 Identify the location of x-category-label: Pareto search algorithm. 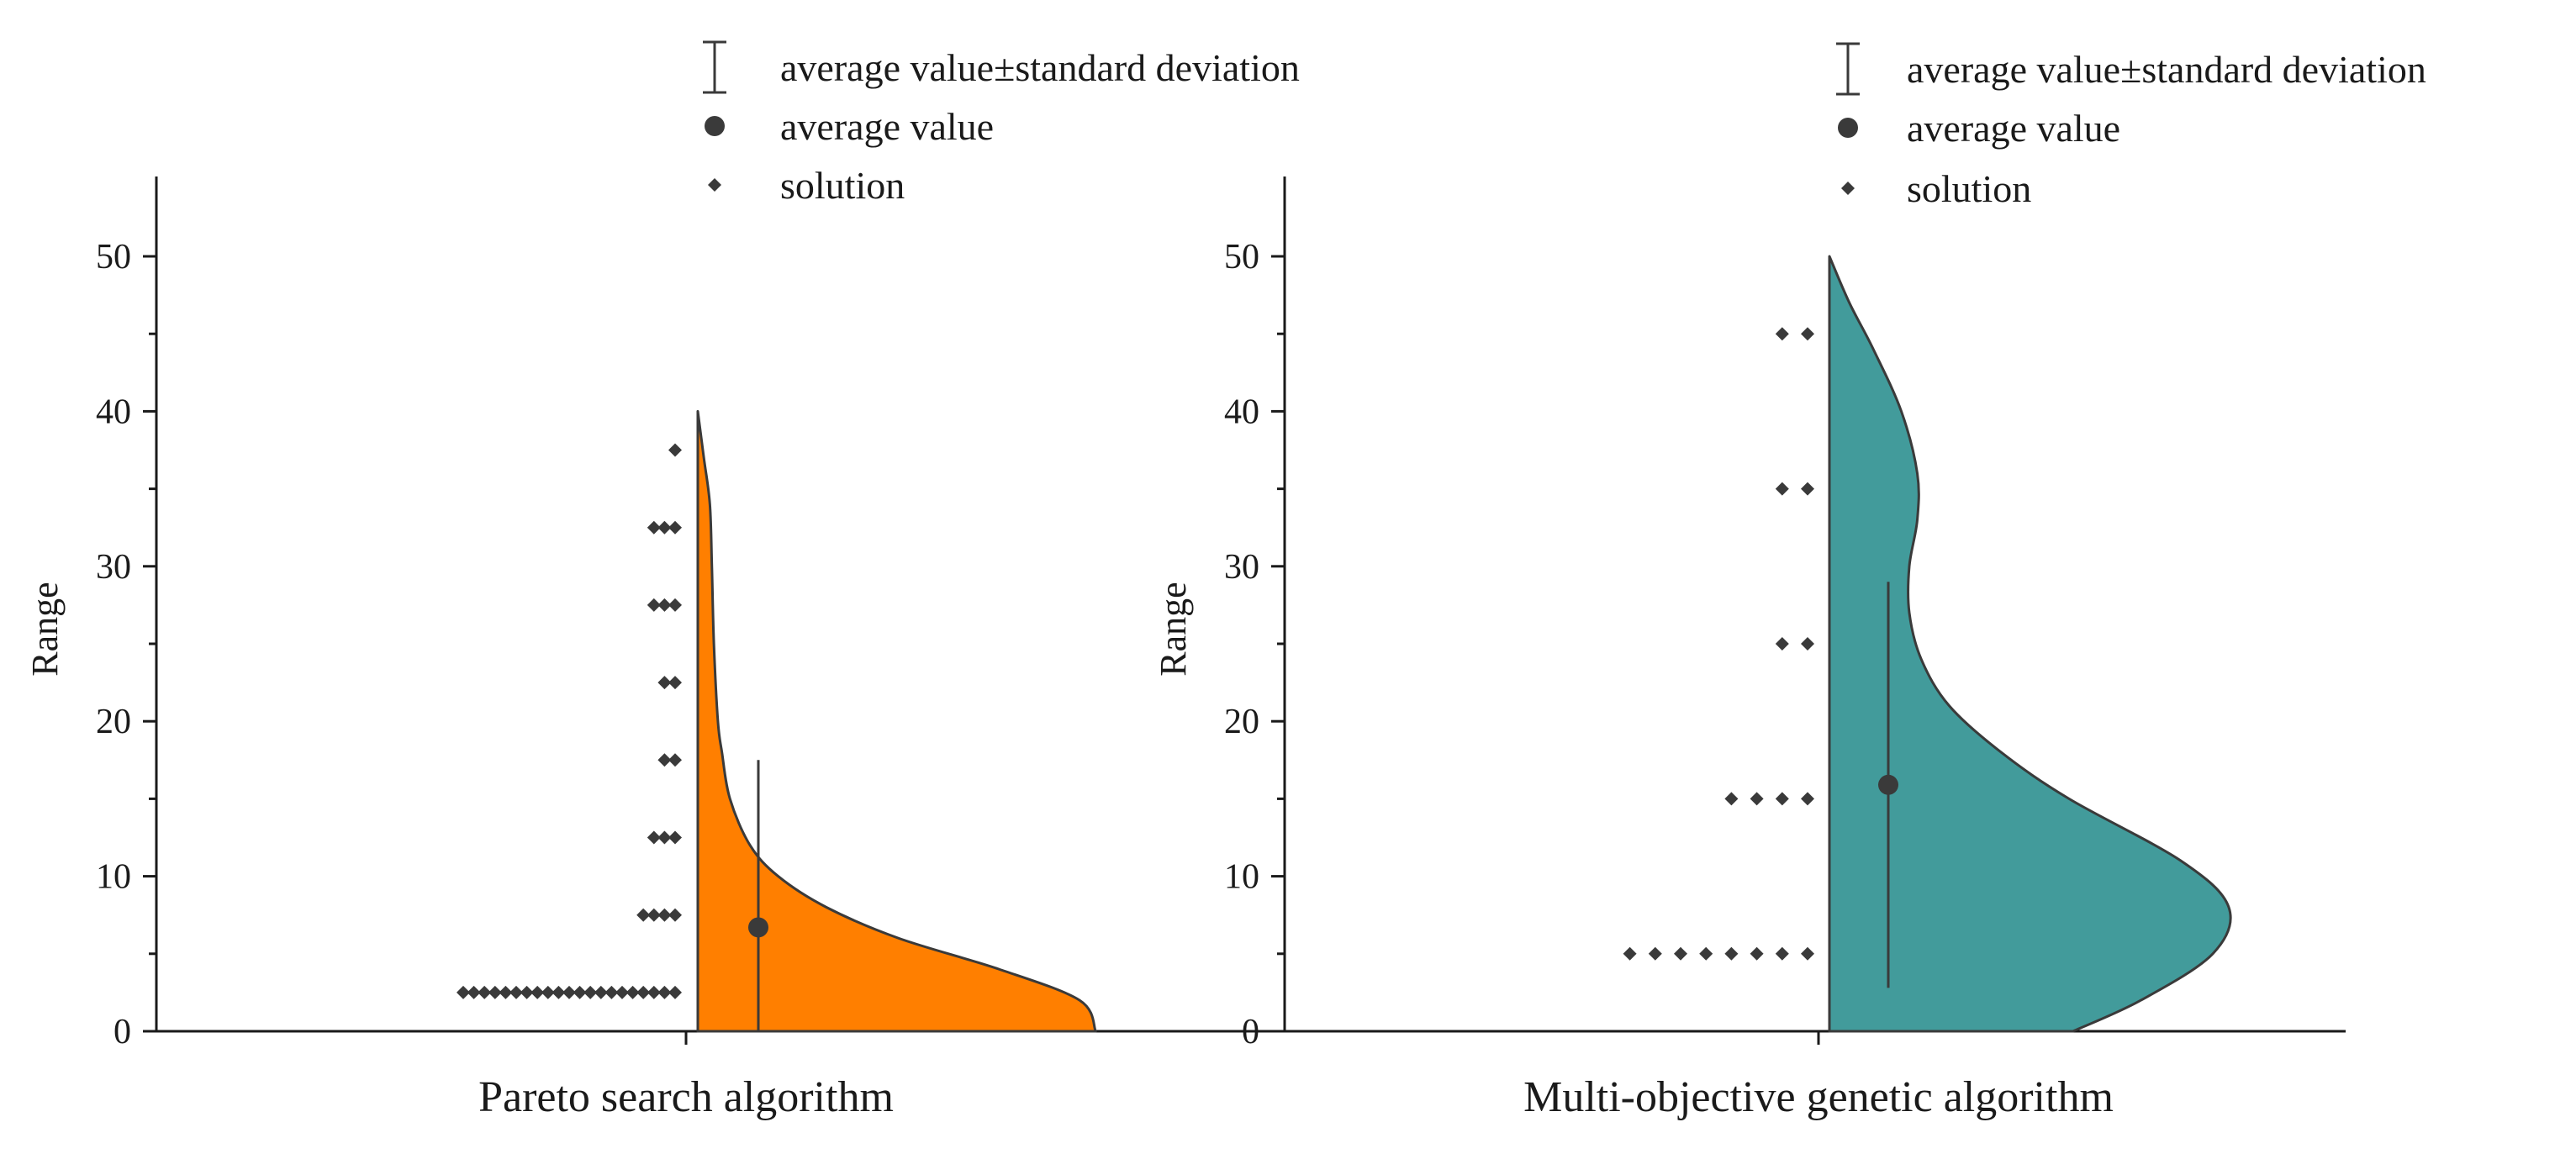
(686, 1097).